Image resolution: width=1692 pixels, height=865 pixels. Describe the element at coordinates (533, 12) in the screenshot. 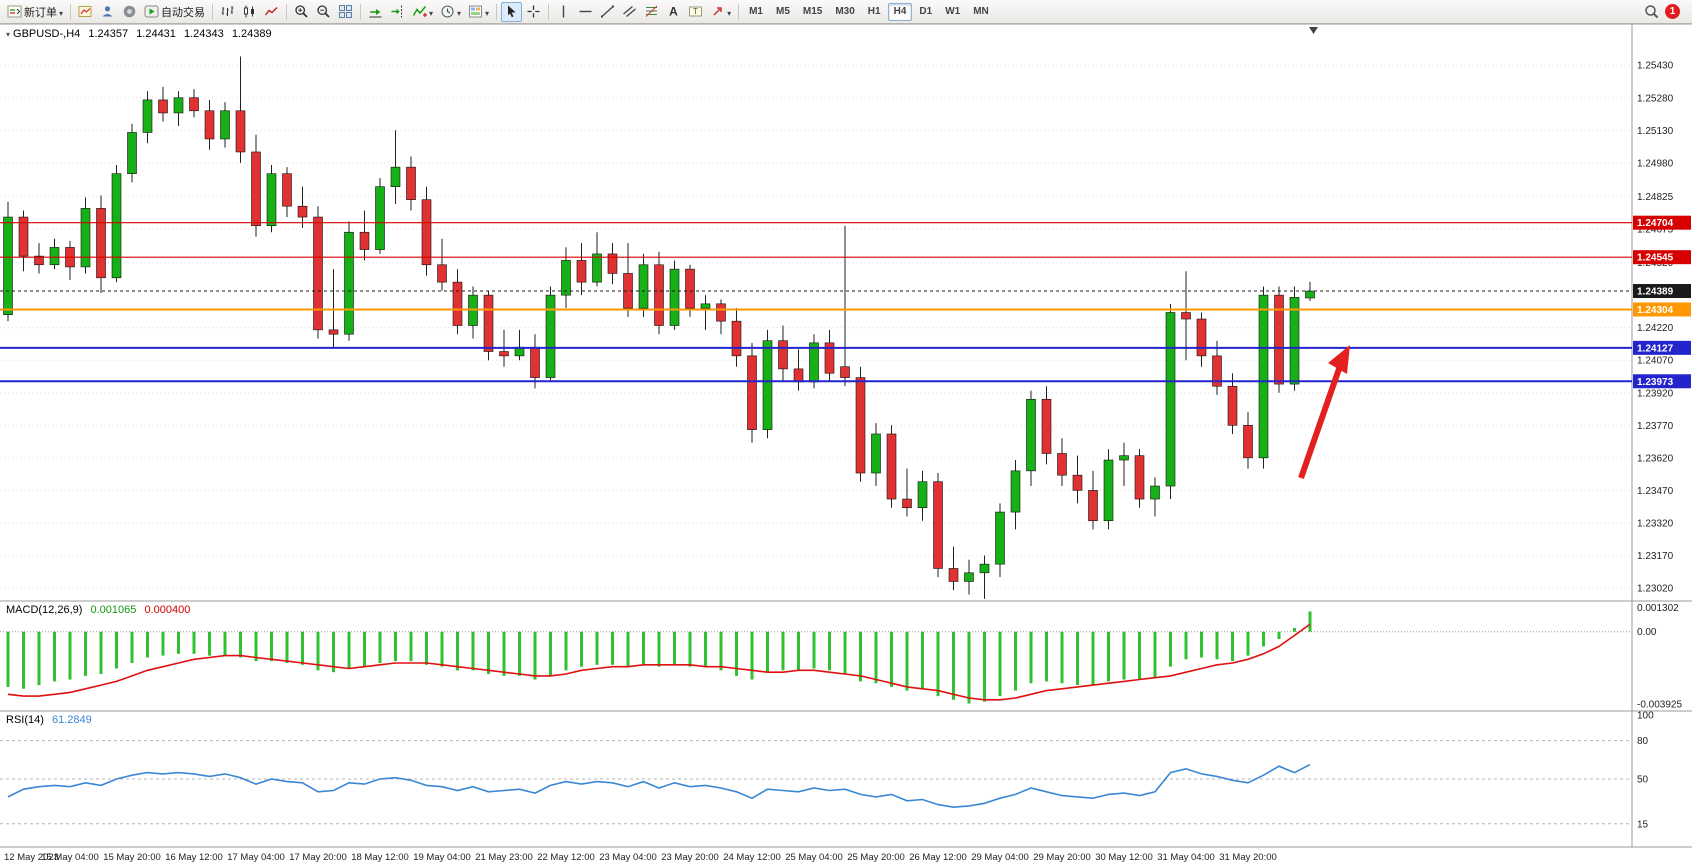

I see `crosshair-button` at that location.